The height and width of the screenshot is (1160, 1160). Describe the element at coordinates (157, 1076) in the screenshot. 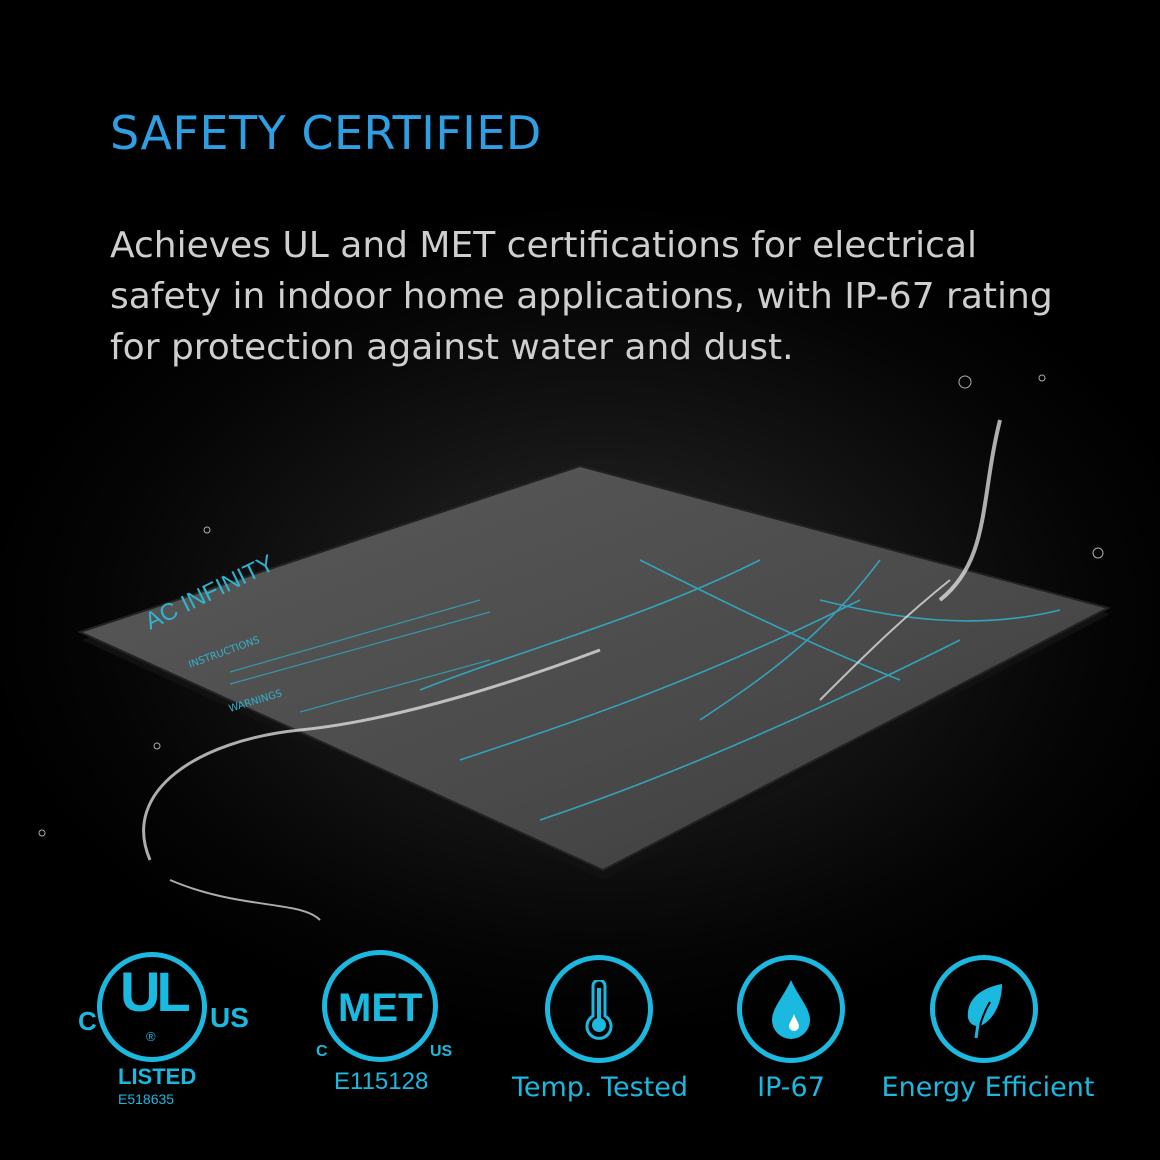

I see `ul-listed-label: LISTED` at that location.